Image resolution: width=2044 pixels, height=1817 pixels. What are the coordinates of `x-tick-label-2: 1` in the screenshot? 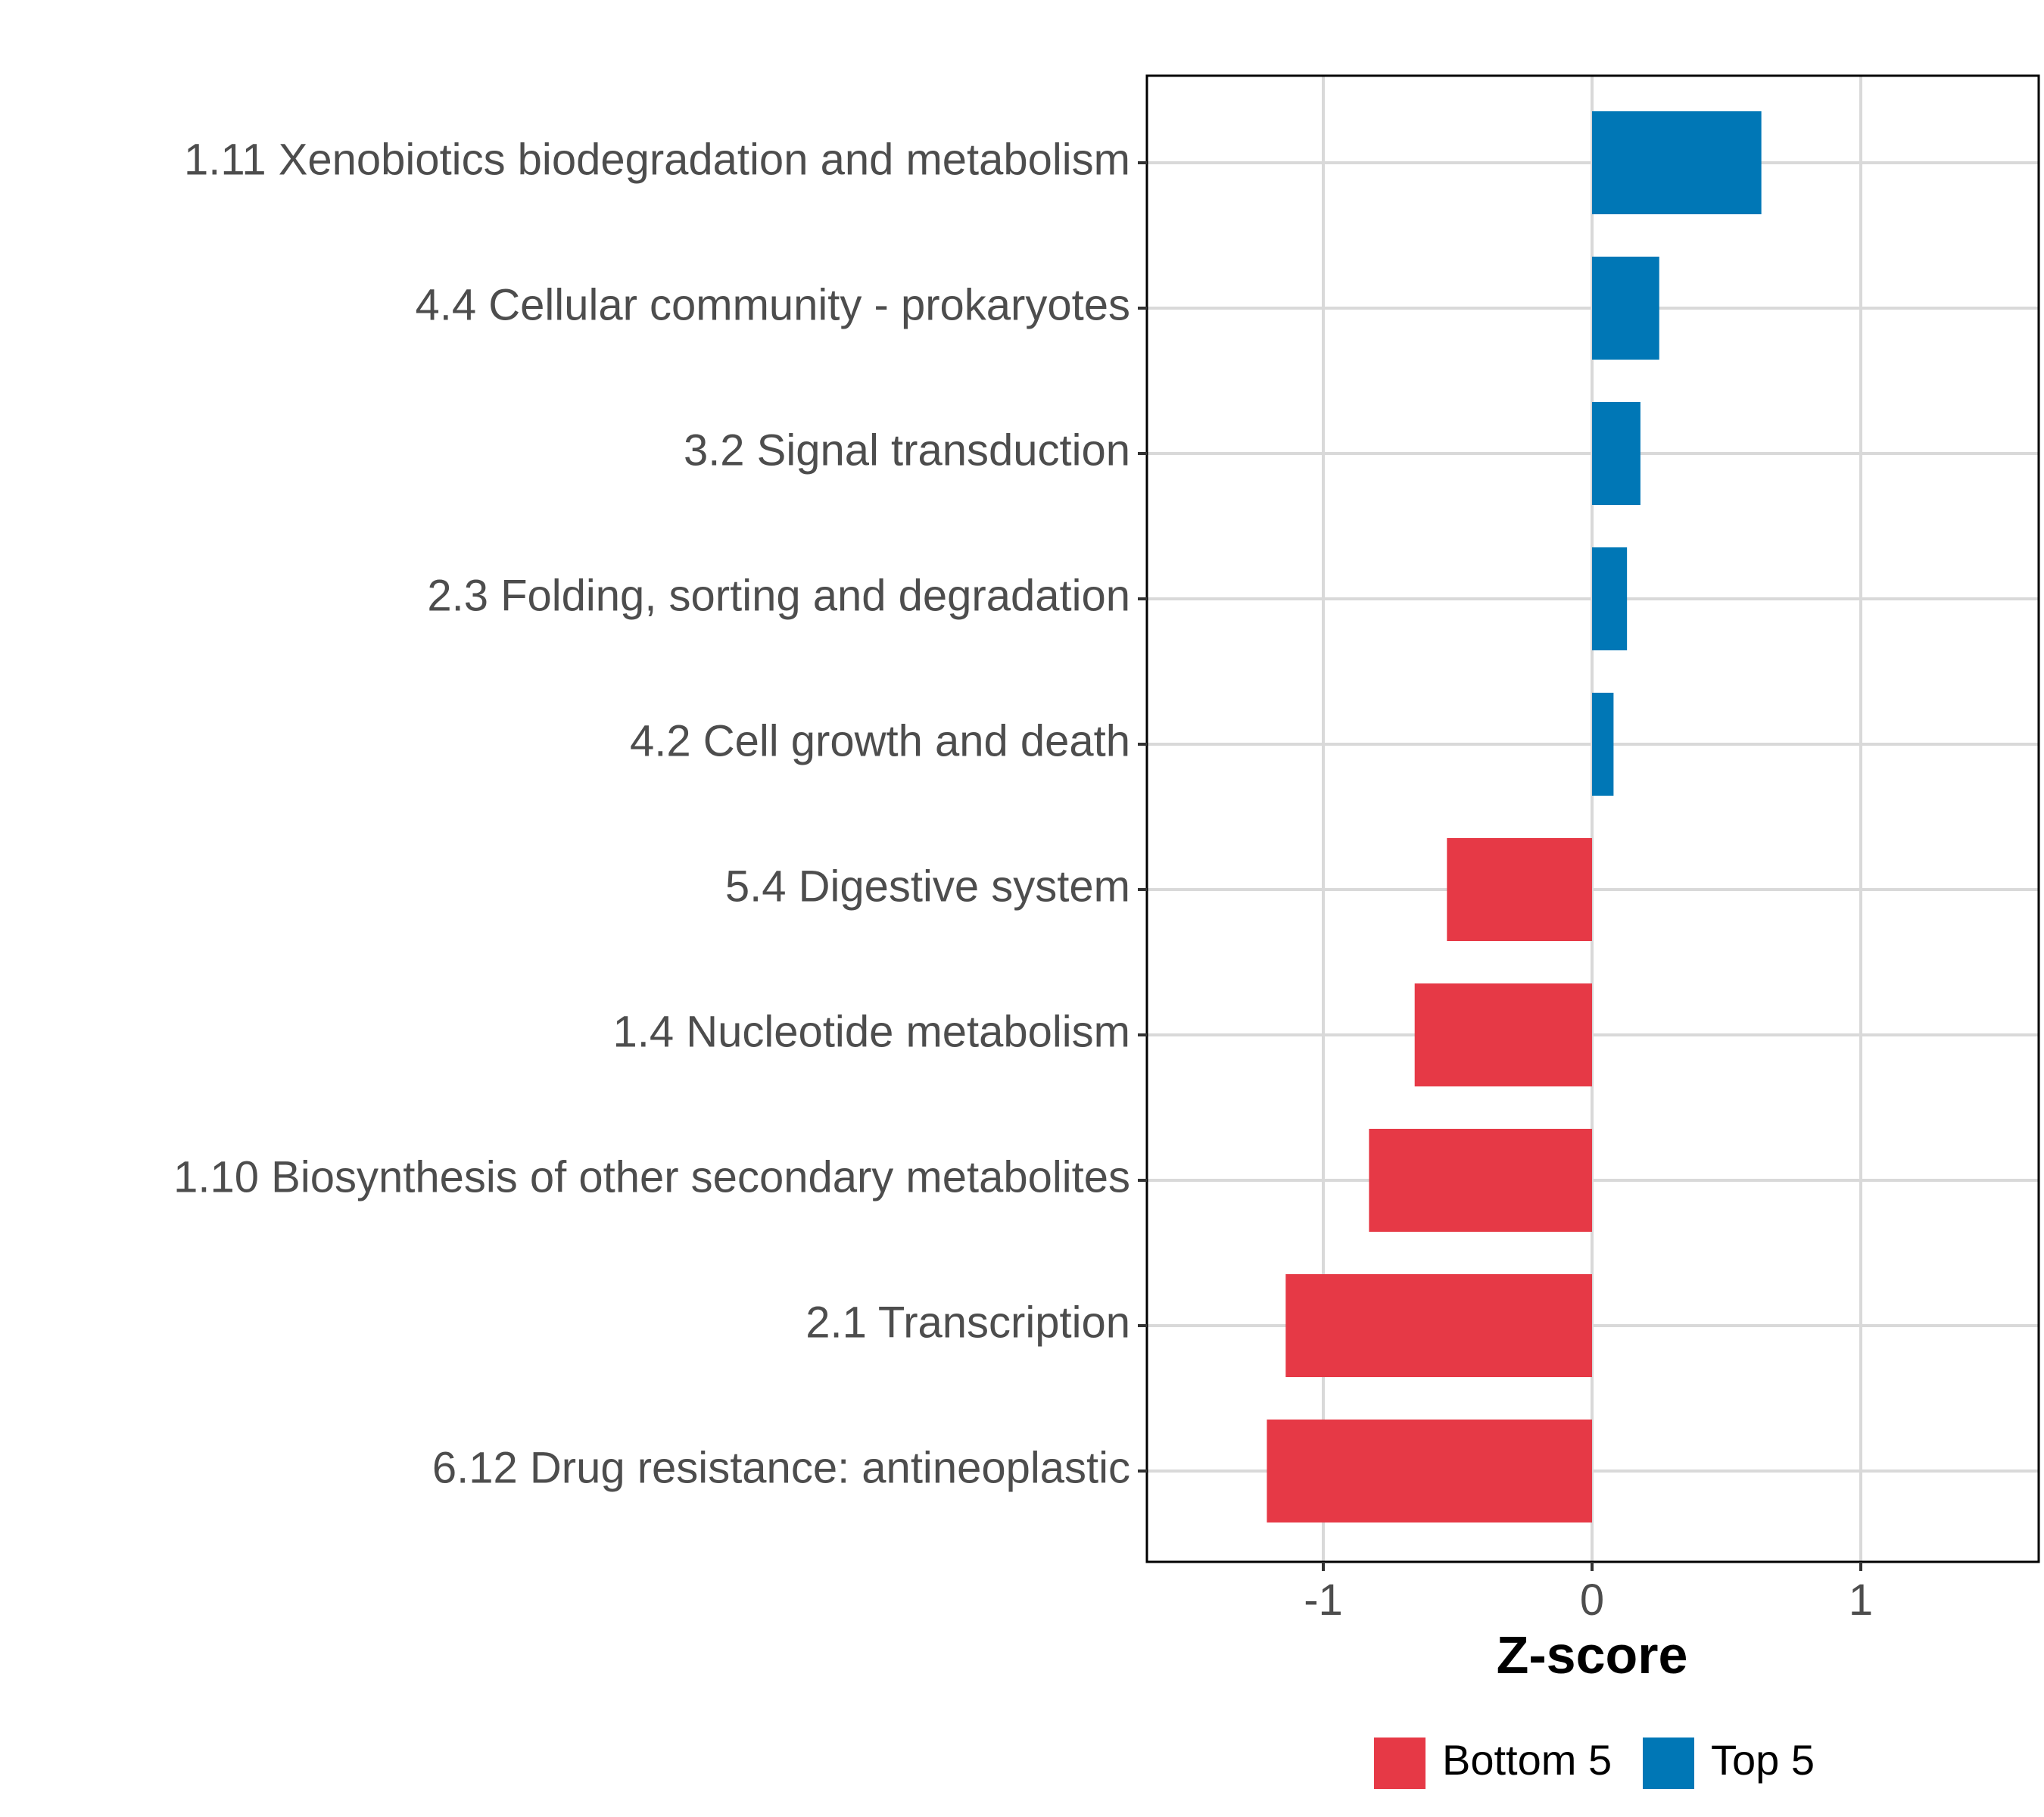 It's located at (1861, 1600).